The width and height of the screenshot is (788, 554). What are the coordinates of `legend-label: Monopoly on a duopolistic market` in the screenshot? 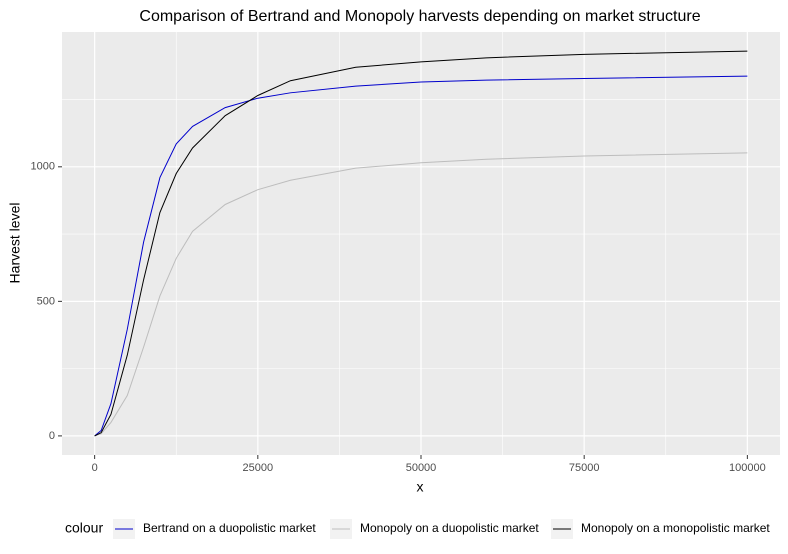 It's located at (449, 528).